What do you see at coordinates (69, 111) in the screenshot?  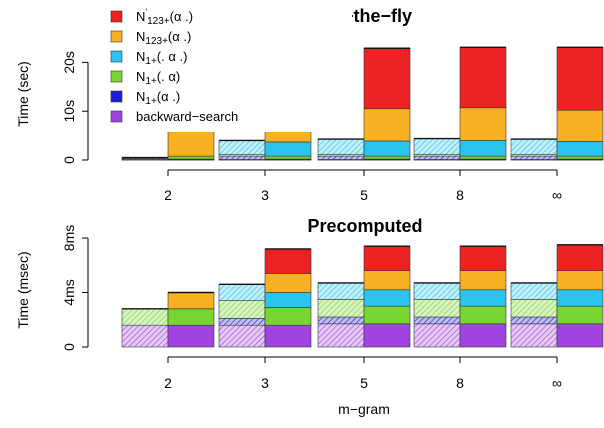 I see `top-y-tick-label: 10s` at bounding box center [69, 111].